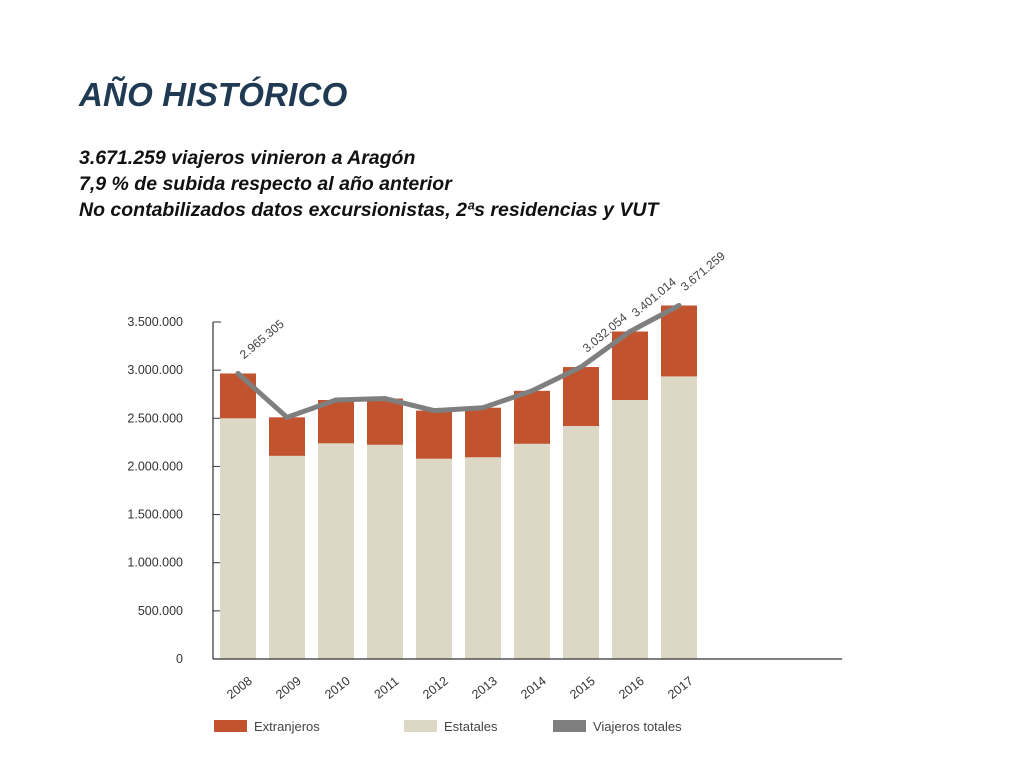  I want to click on legend-swatch-extranjeros, so click(230, 726).